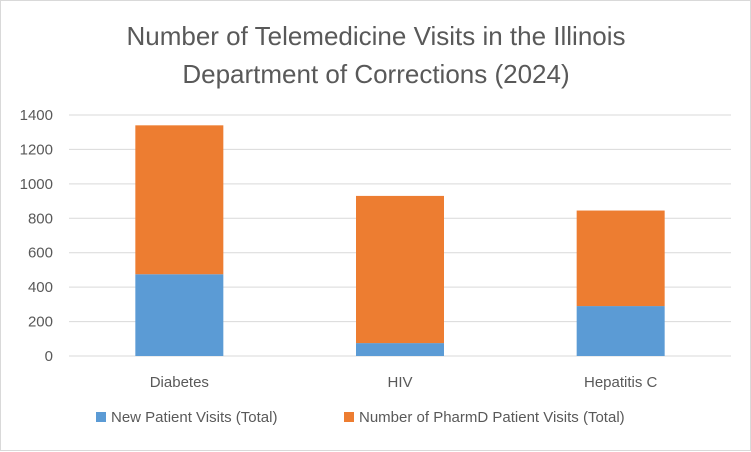 The height and width of the screenshot is (452, 751). Describe the element at coordinates (36, 184) in the screenshot. I see `y-tick-label: 1000` at that location.